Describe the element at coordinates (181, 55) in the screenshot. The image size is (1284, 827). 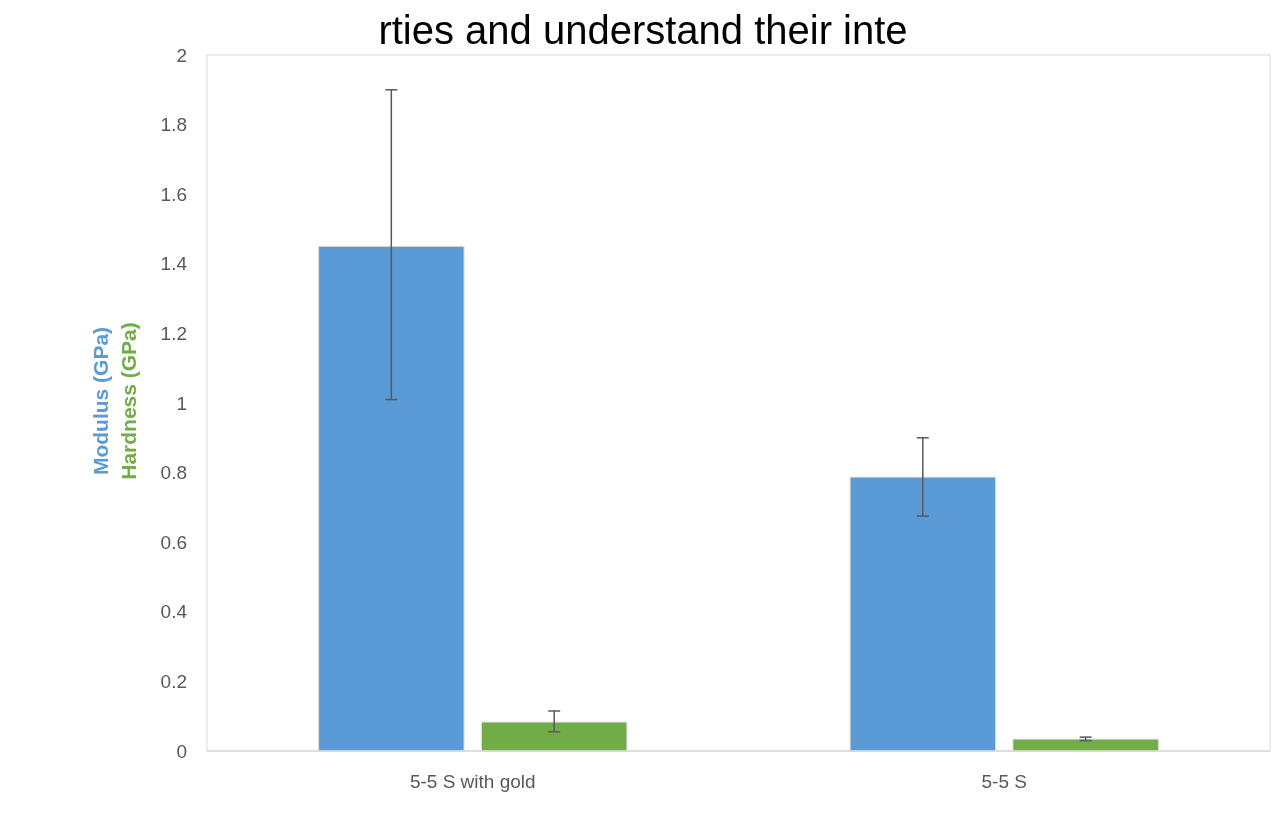
I see `y-tick-label: 2` at that location.